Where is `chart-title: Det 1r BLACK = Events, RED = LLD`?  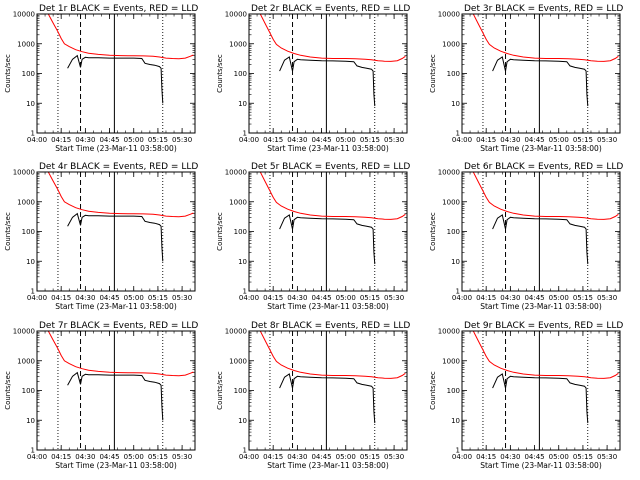
chart-title: Det 1r BLACK = Events, RED = LLD is located at coordinates (118, 9).